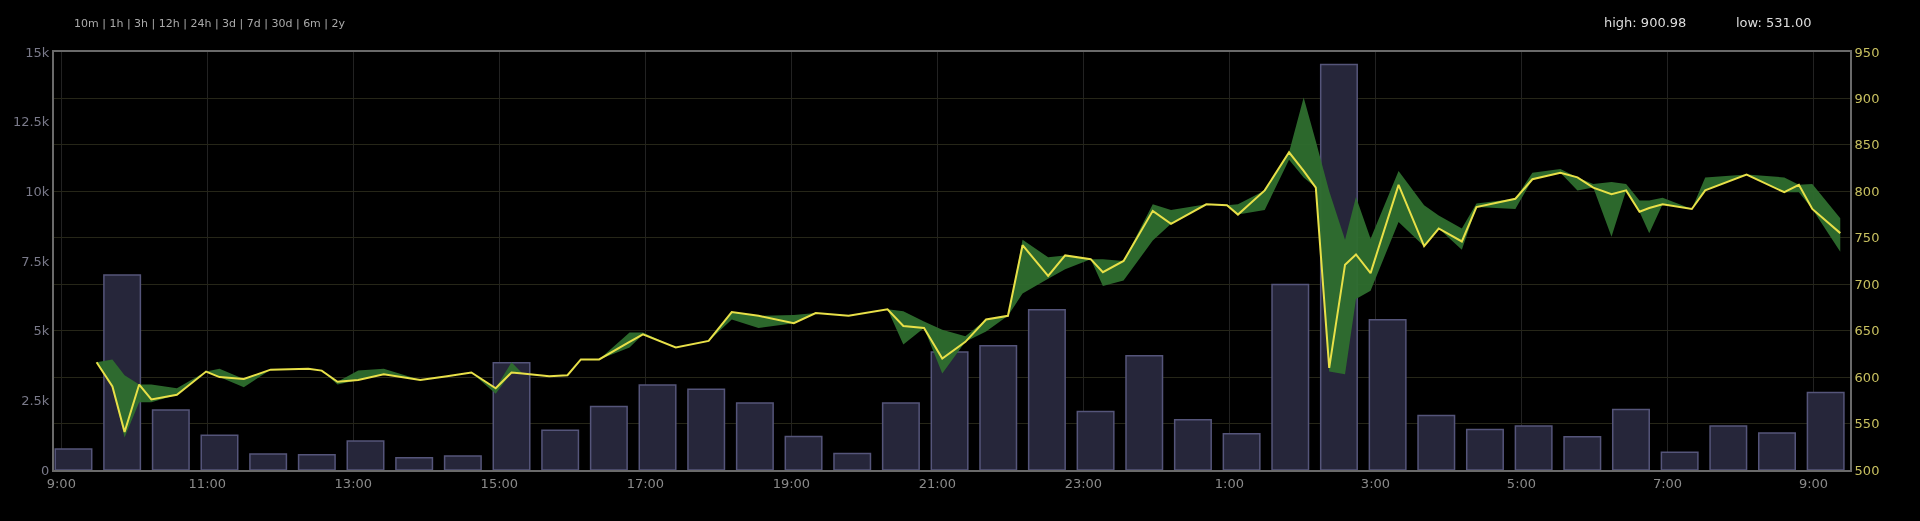 This screenshot has height=521, width=1920. I want to click on x-tick-label: 1:00, so click(1229, 483).